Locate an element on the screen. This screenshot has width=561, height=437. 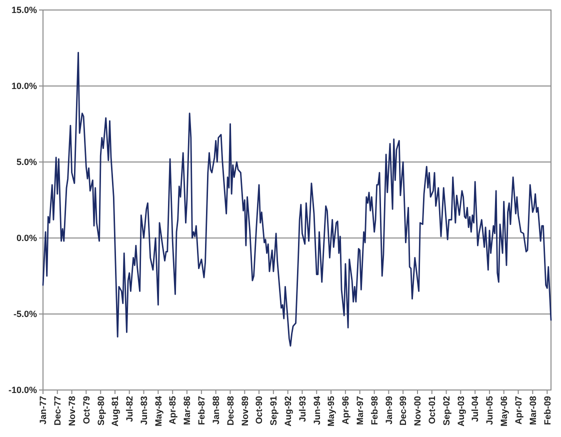
x-tick-label: Oct-01 is located at coordinates (432, 410).